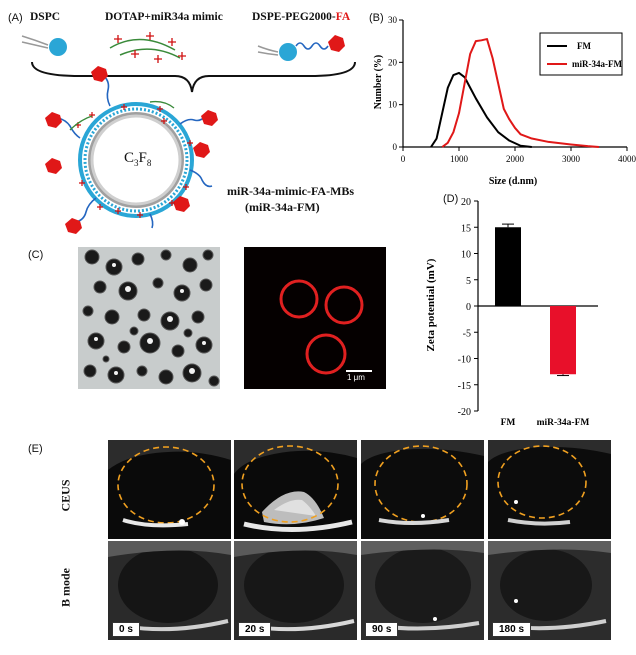  What do you see at coordinates (584, 46) in the screenshot?
I see `legend-fm: FM` at bounding box center [584, 46].